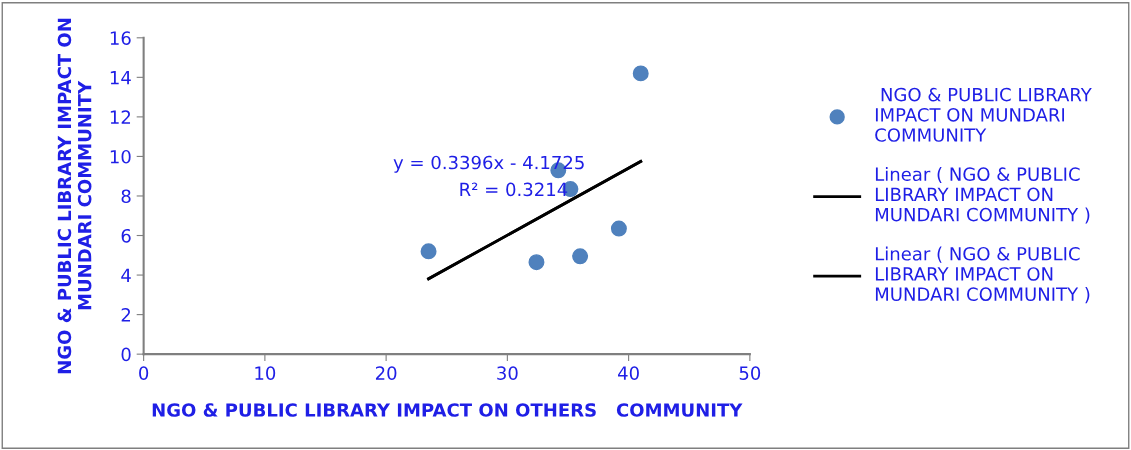  I want to click on x-tick-label: 0, so click(144, 373).